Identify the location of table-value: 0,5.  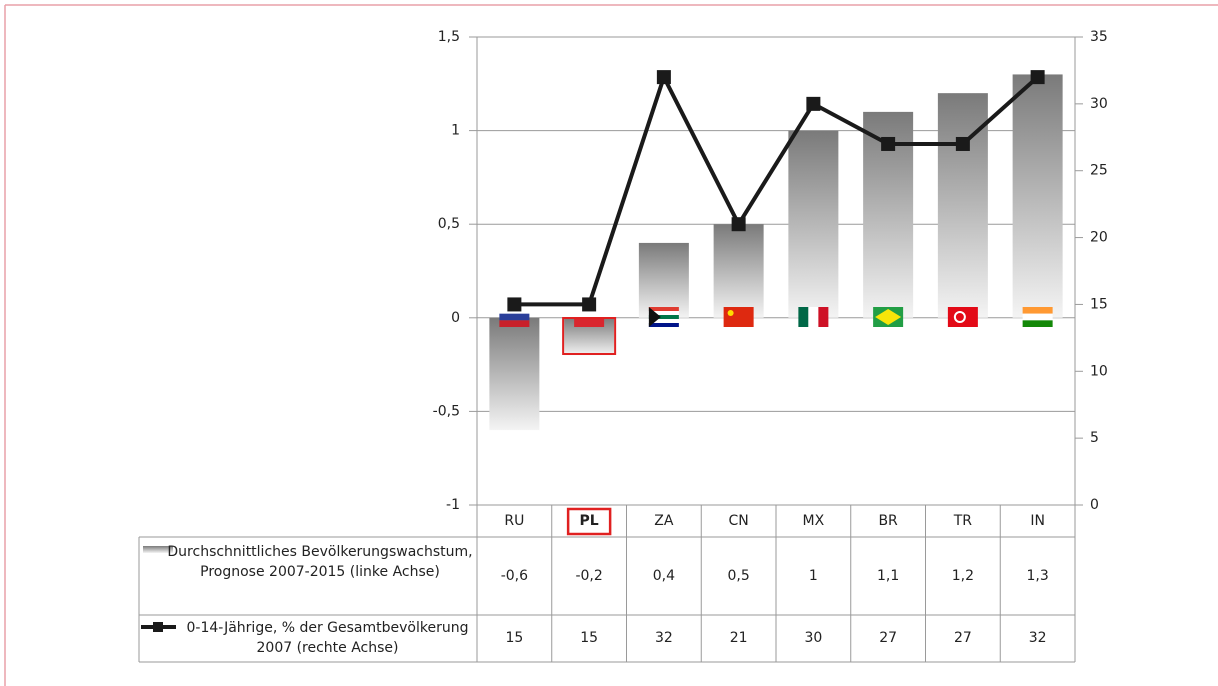
(738, 576).